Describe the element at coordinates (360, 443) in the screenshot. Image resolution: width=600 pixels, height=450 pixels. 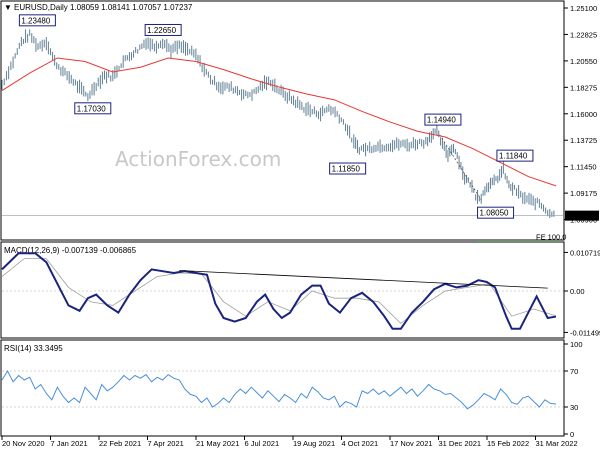
I see `x-tick-label: 4 Oct 2021` at that location.